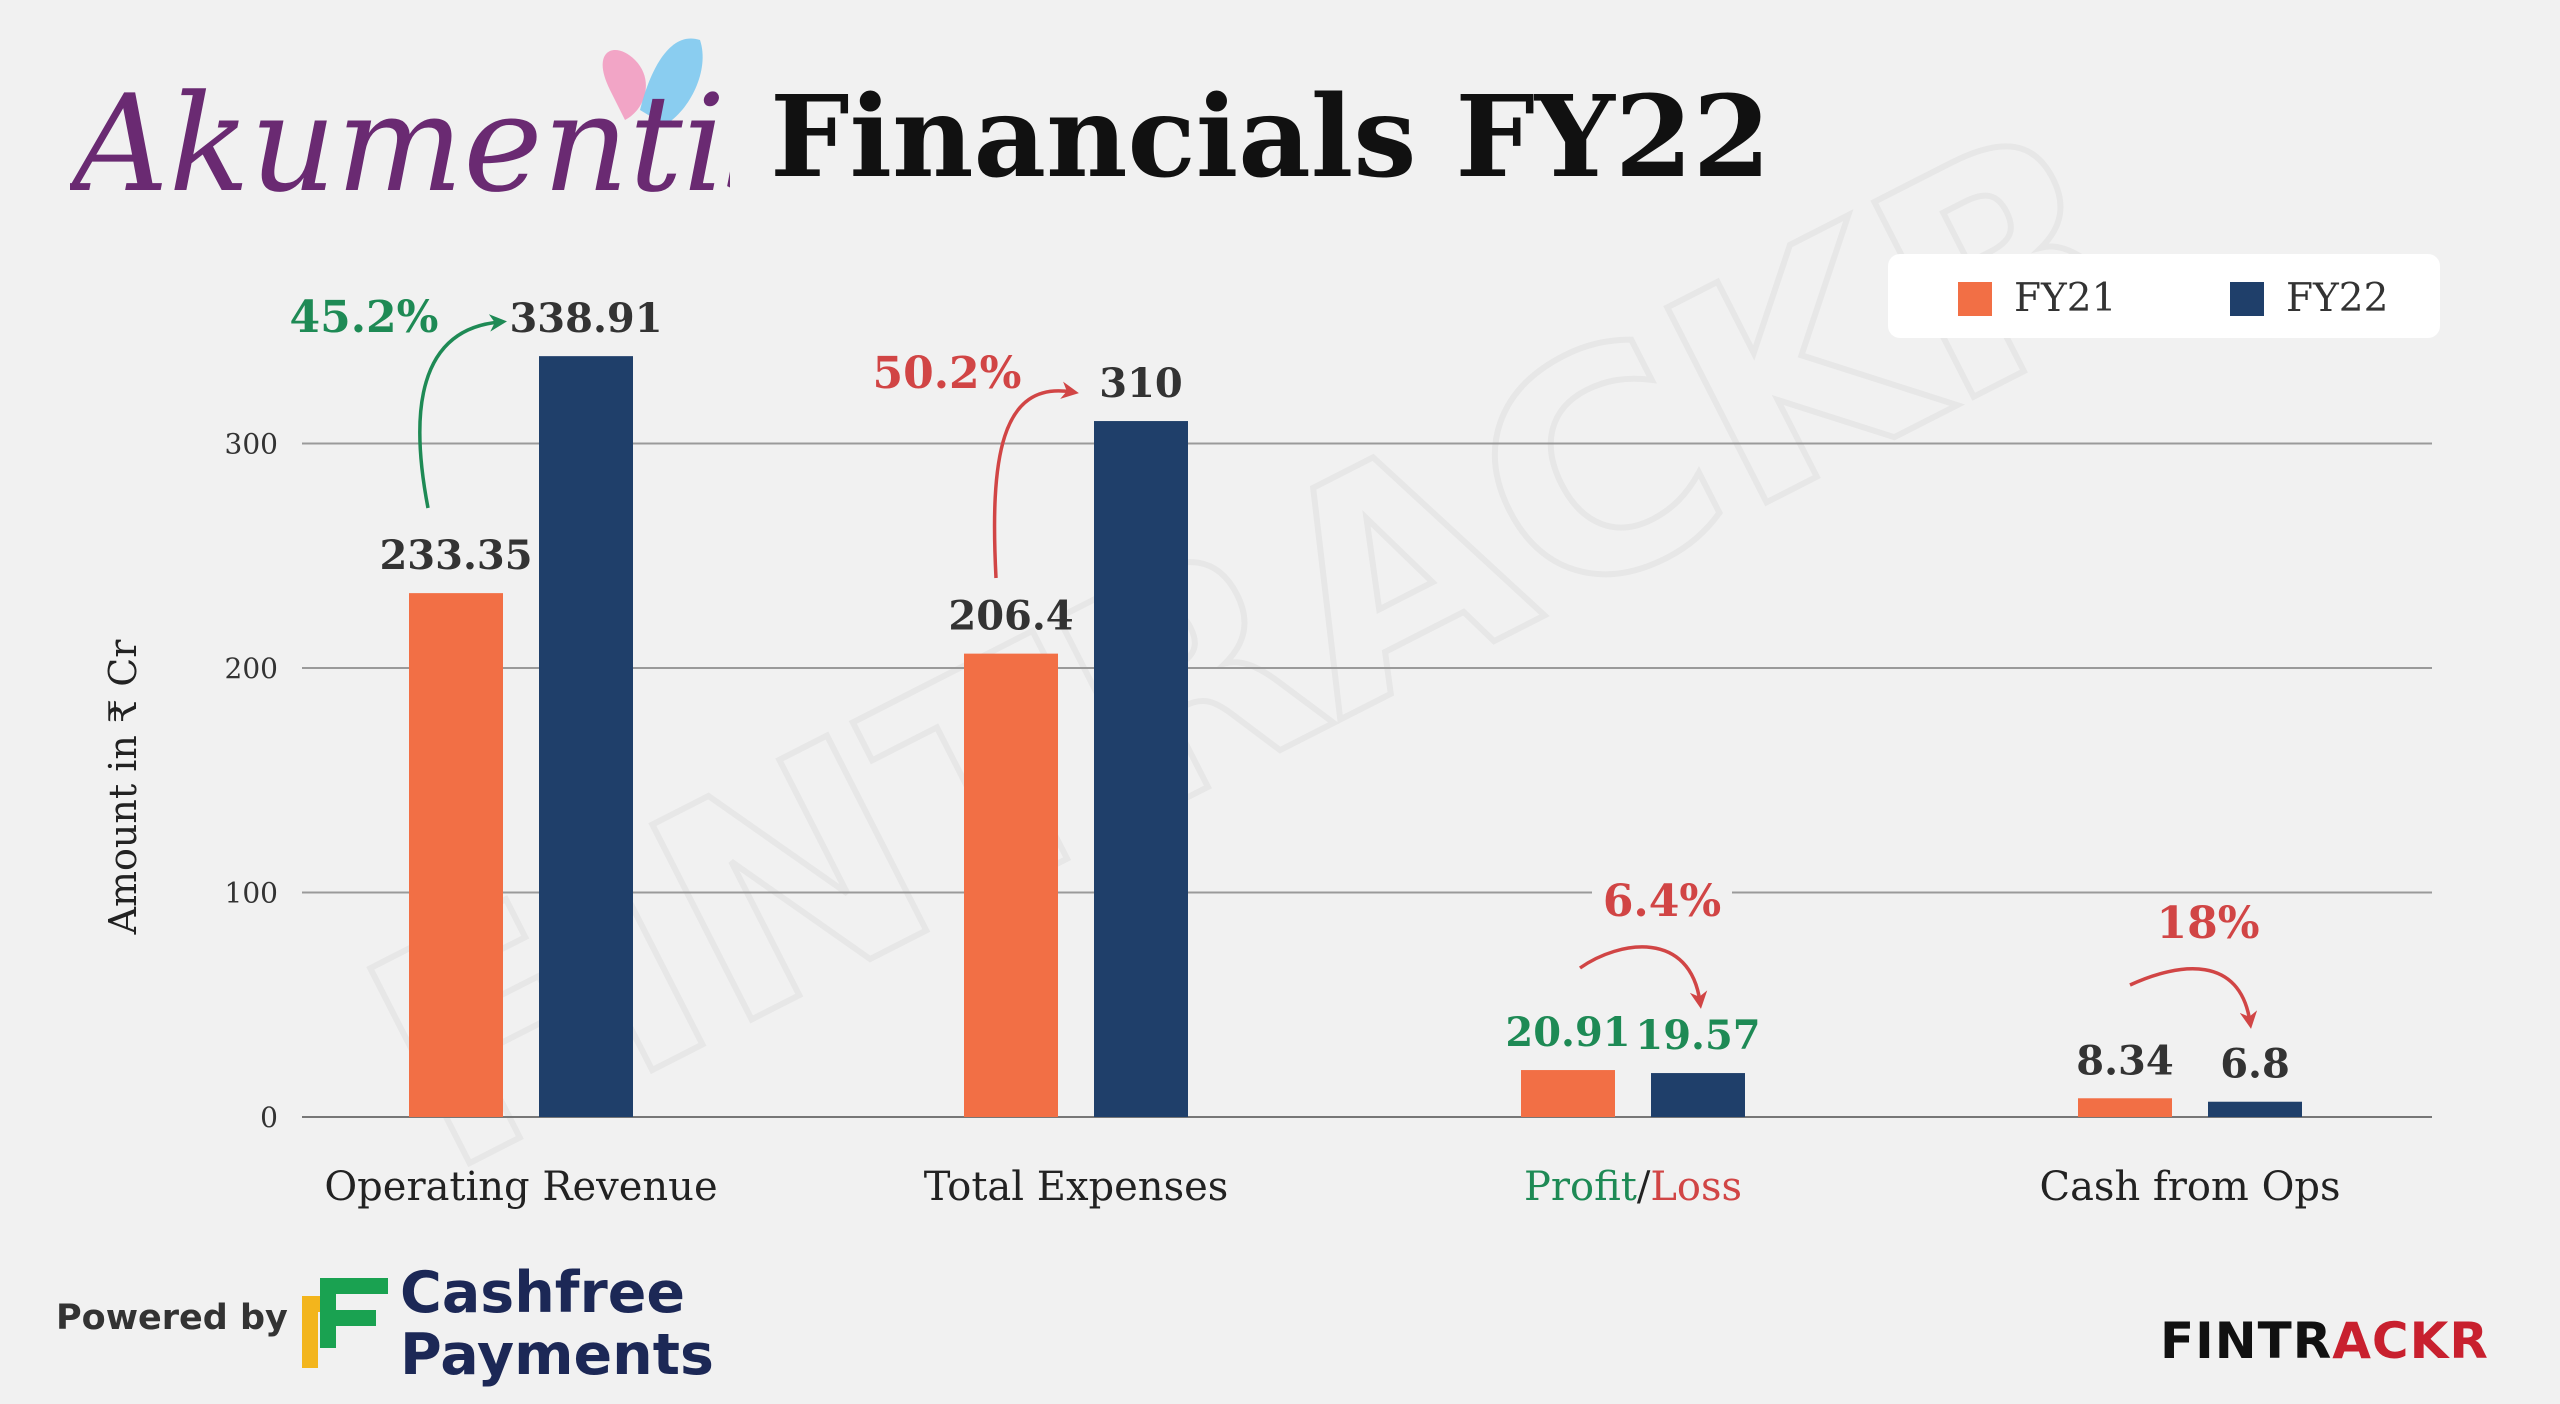 The height and width of the screenshot is (1404, 2560). I want to click on category-label: Operating Revenue, so click(520, 1187).